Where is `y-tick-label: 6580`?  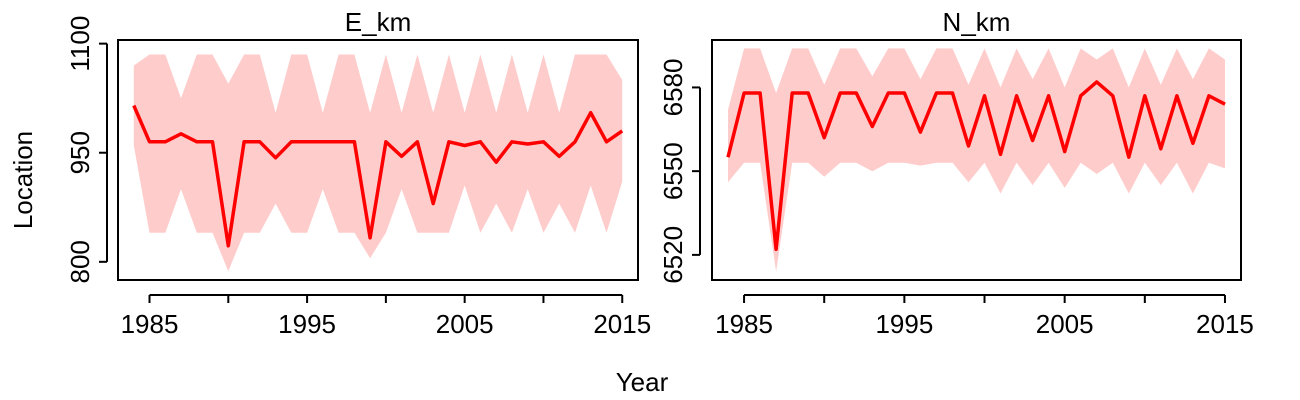 y-tick-label: 6580 is located at coordinates (673, 88).